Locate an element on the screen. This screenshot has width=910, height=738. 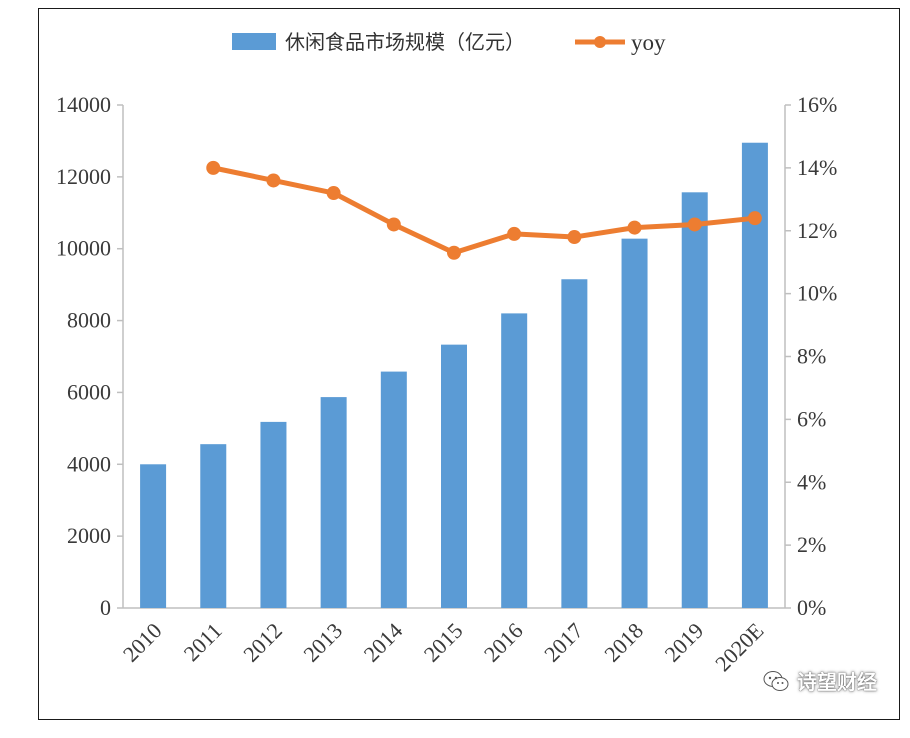
left-tick-label: 12000 is located at coordinates (83, 176).